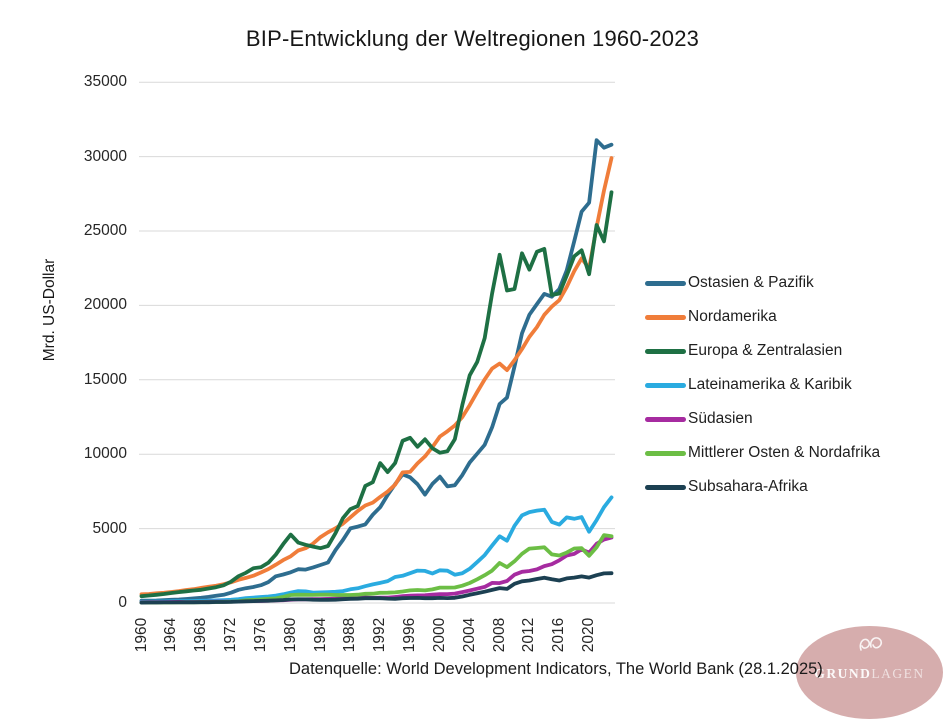  What do you see at coordinates (528, 635) in the screenshot?
I see `x-tick-label: 2012` at bounding box center [528, 635].